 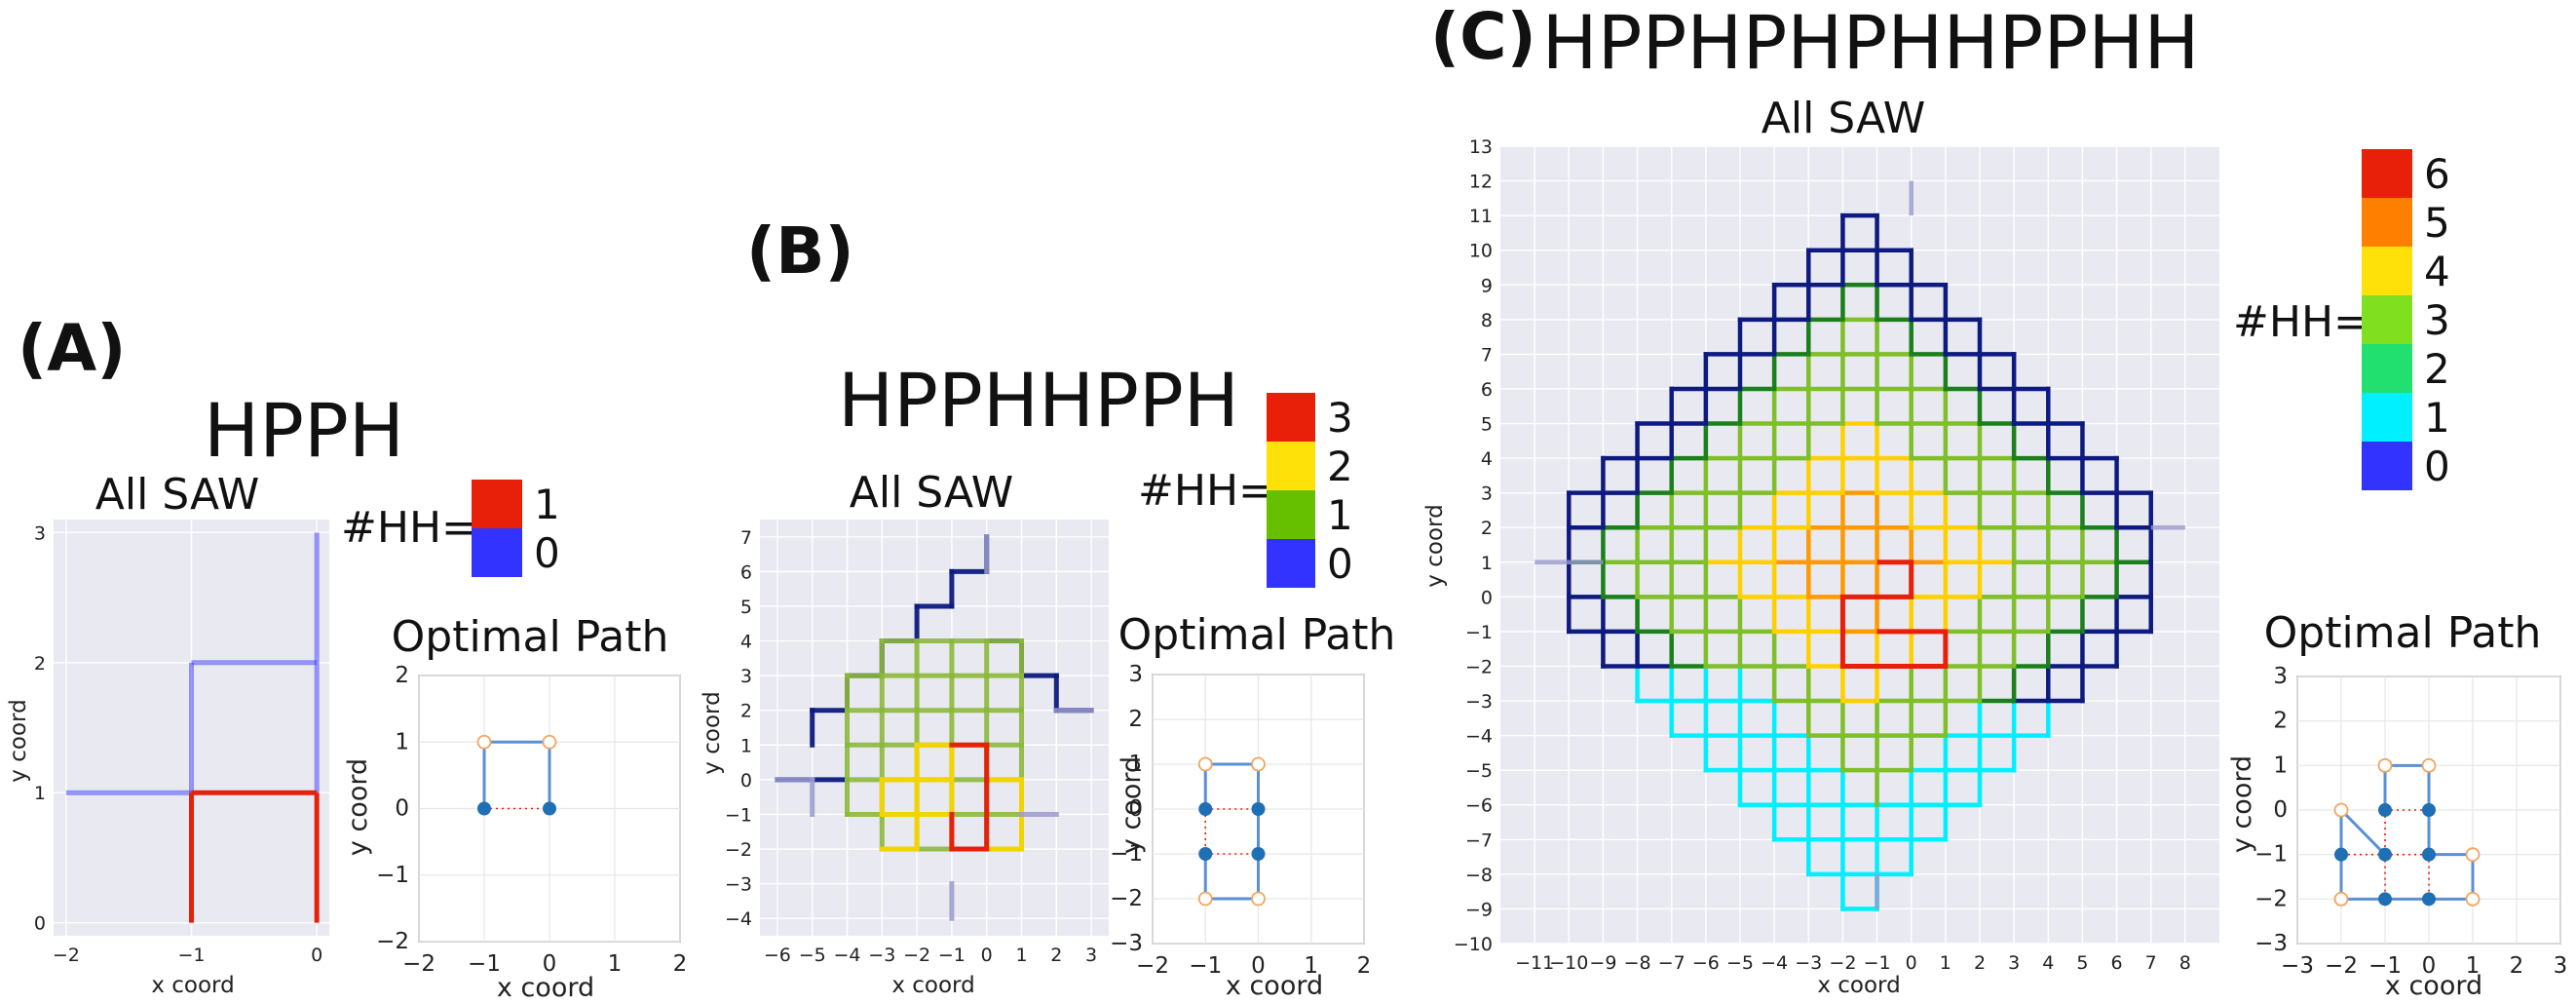 What do you see at coordinates (1473, 944) in the screenshot?
I see `y-tick-label: −10` at bounding box center [1473, 944].